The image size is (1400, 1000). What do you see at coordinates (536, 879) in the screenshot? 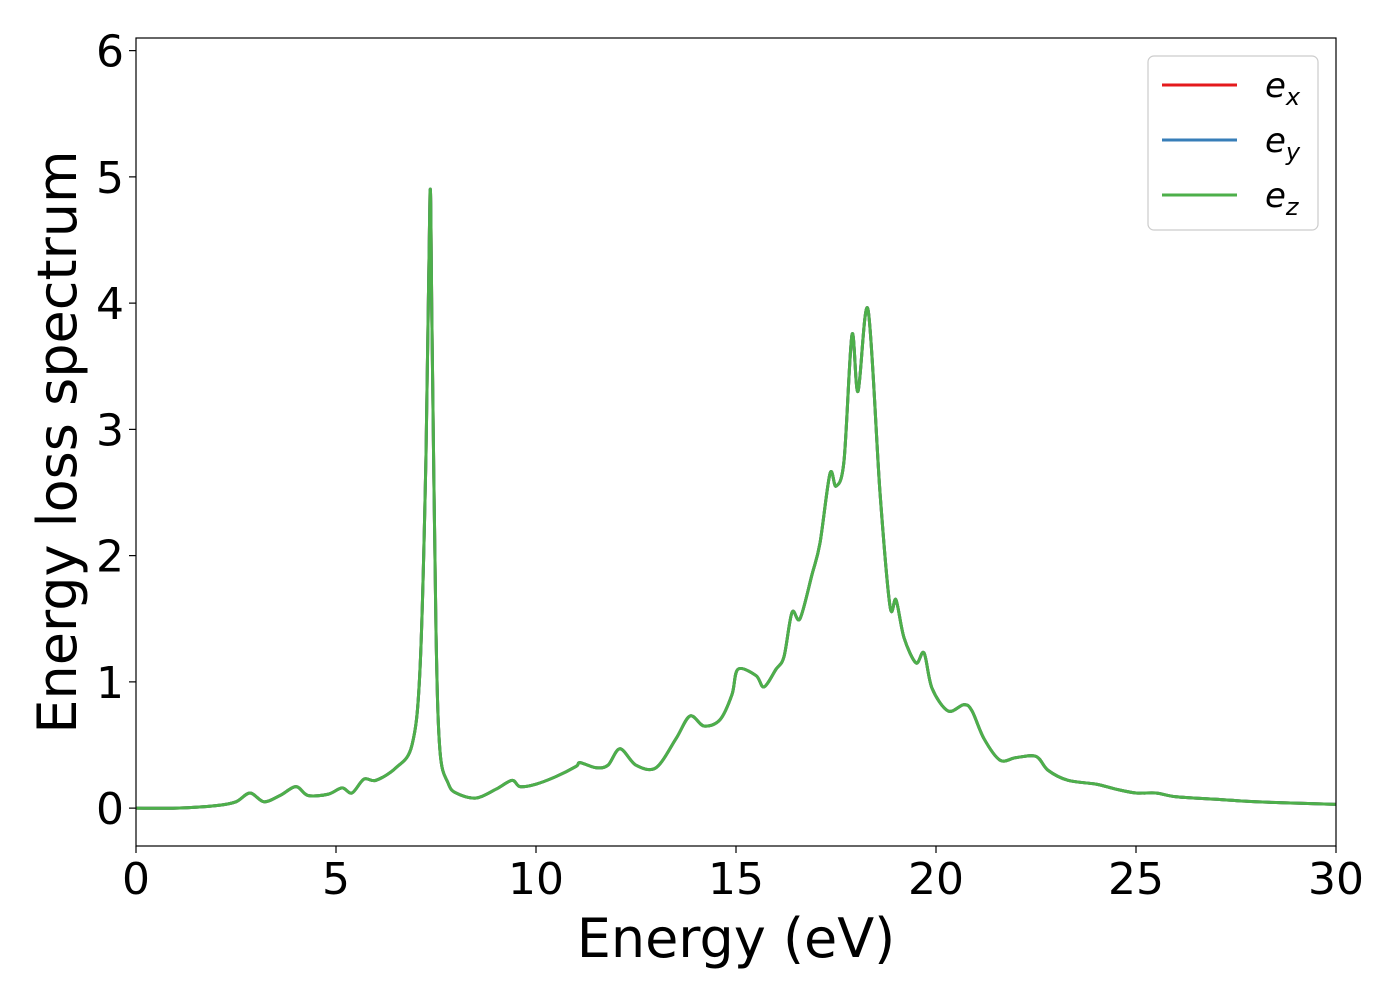
I see `x-tick-label: 10` at bounding box center [536, 879].